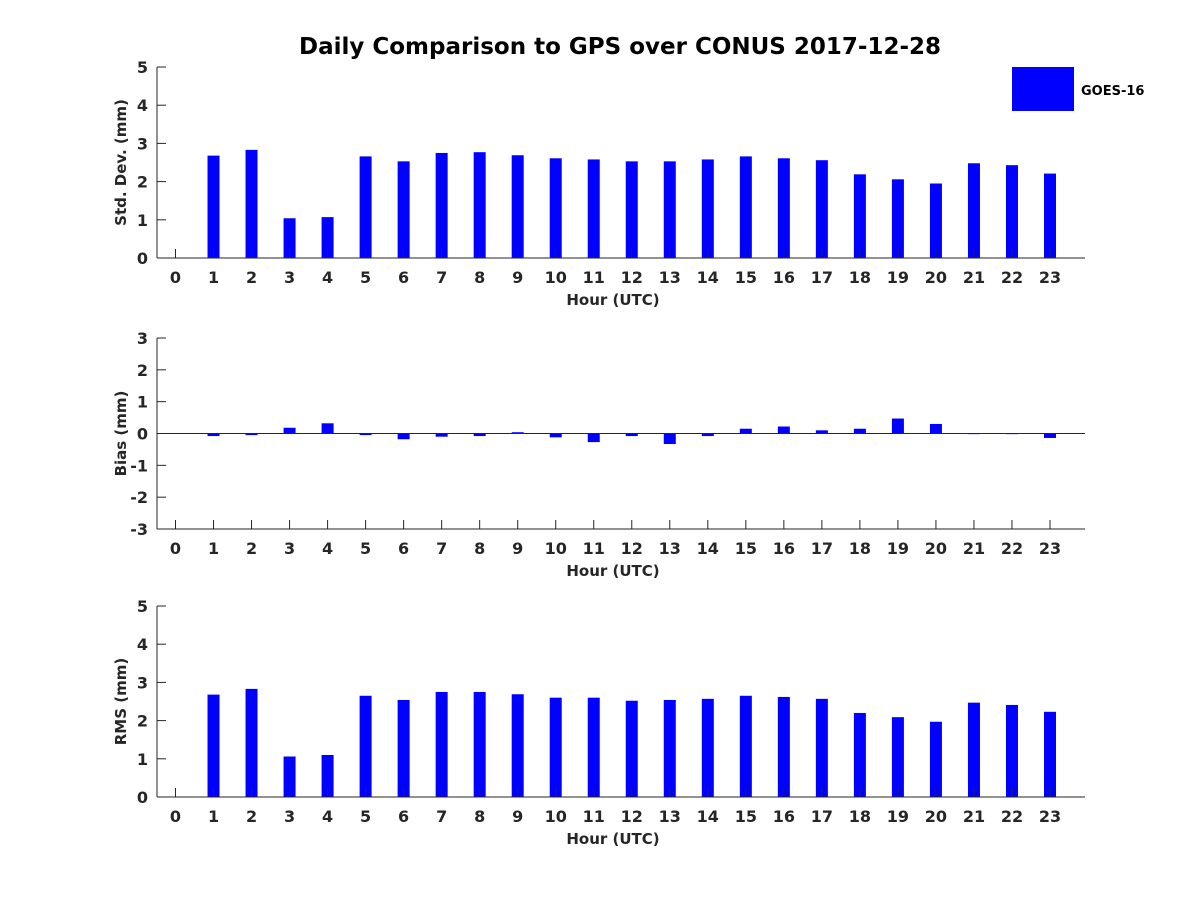 This screenshot has height=900, width=1200. Describe the element at coordinates (632, 548) in the screenshot. I see `x-tick-label: 12` at that location.